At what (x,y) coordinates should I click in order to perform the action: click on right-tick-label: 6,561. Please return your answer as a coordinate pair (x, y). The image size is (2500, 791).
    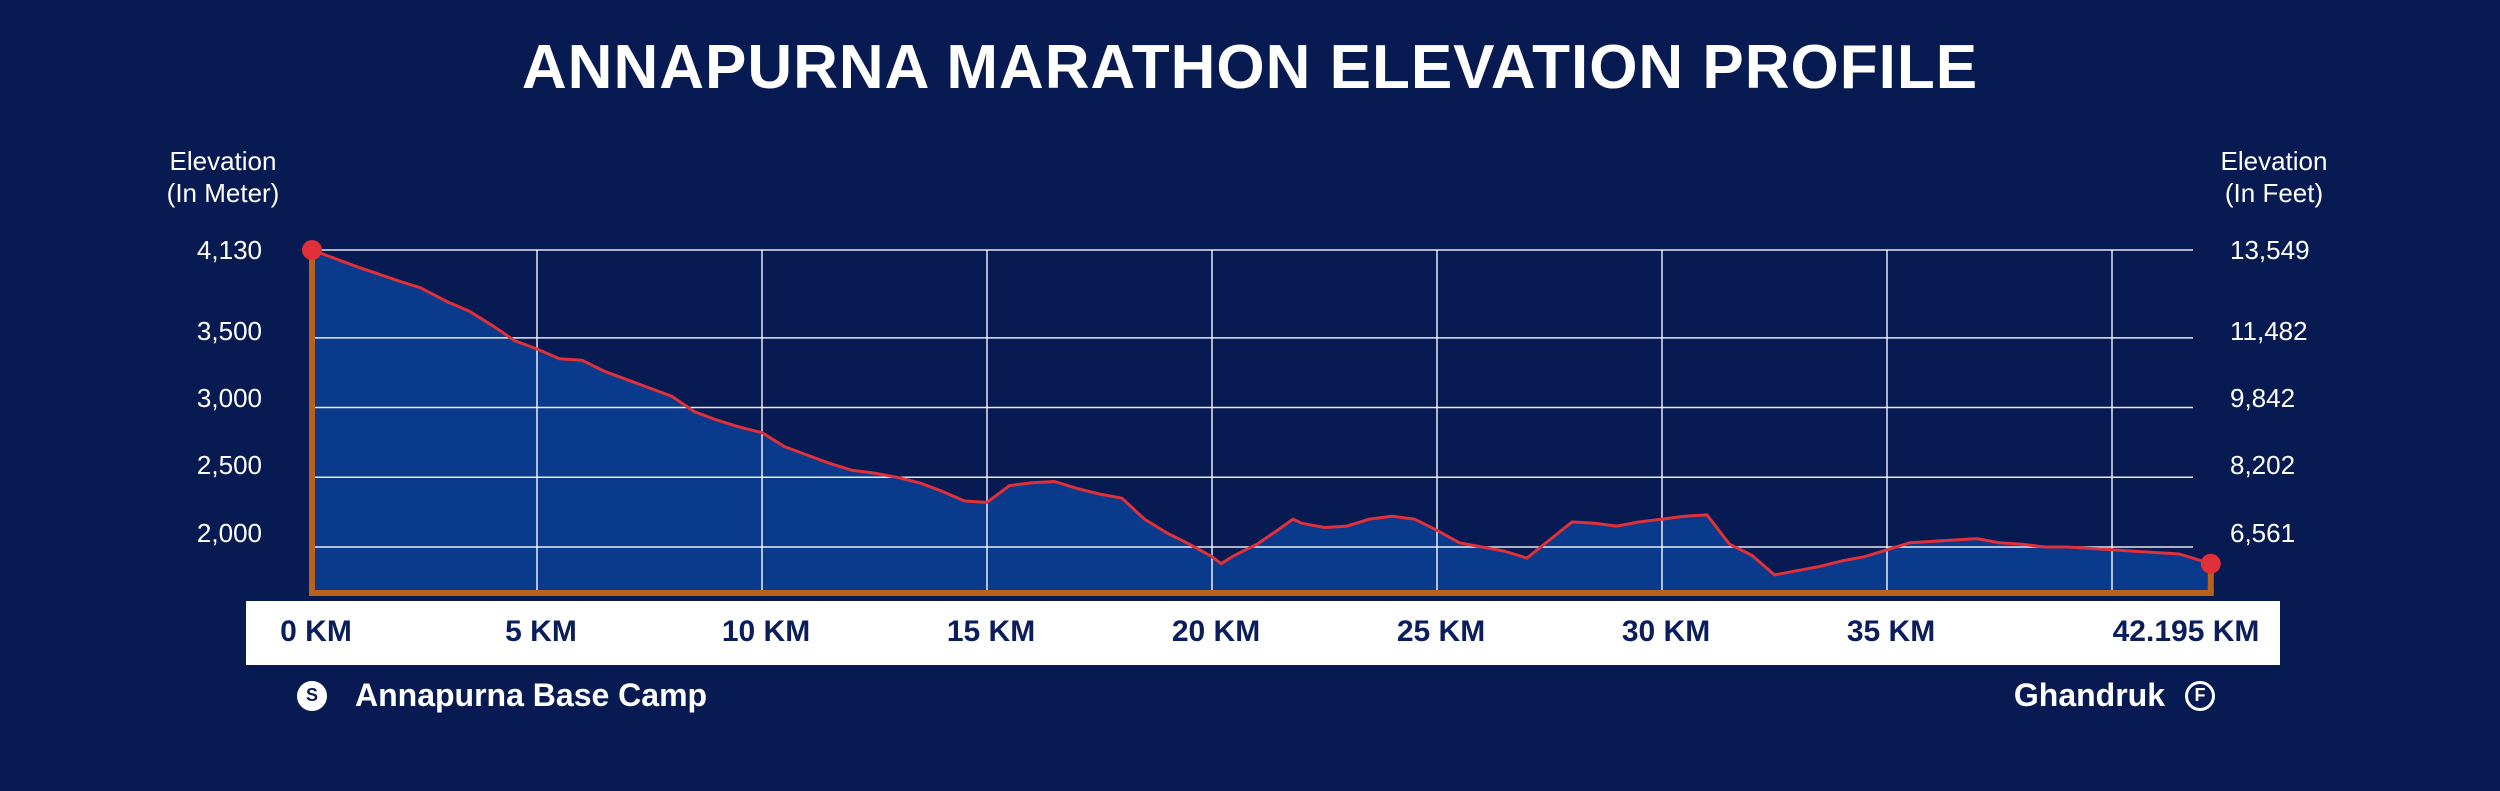
    Looking at the image, I should click on (2263, 533).